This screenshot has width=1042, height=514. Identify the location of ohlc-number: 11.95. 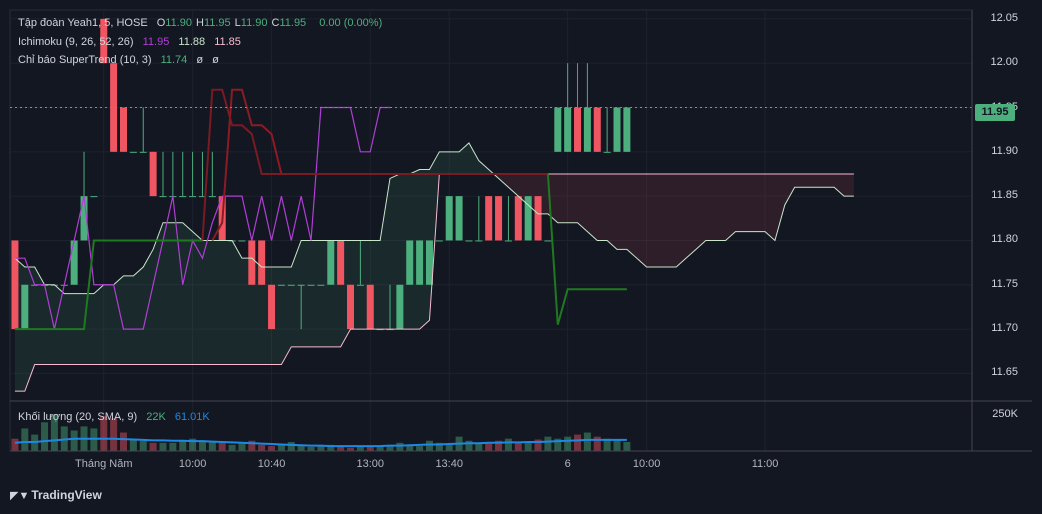
(217, 23).